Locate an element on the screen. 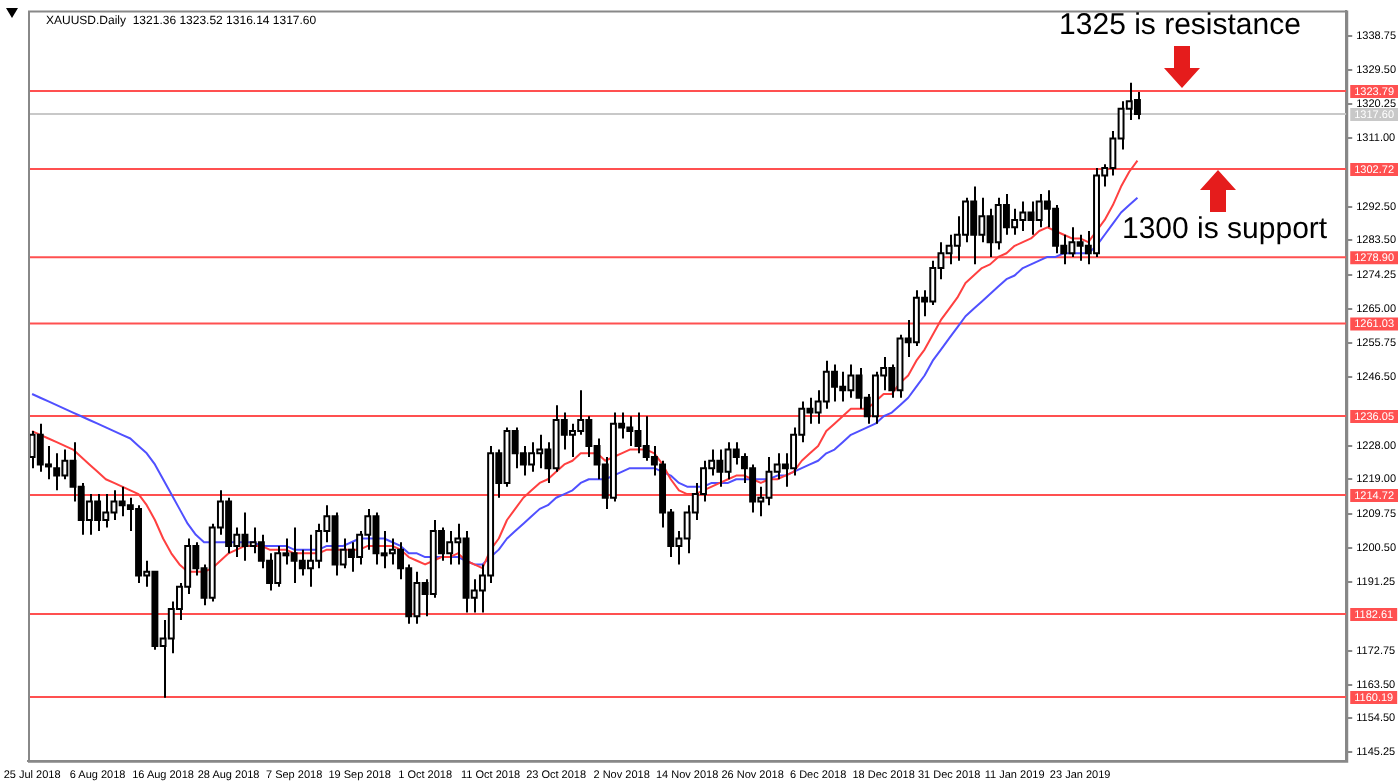 The width and height of the screenshot is (1400, 784). annotation: 1300 is support is located at coordinates (1225, 229).